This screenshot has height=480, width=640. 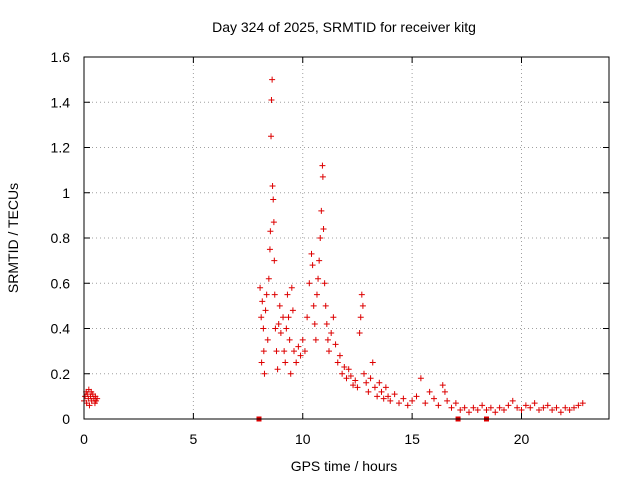 What do you see at coordinates (61, 283) in the screenshot?
I see `y-tick-label: 0.6` at bounding box center [61, 283].